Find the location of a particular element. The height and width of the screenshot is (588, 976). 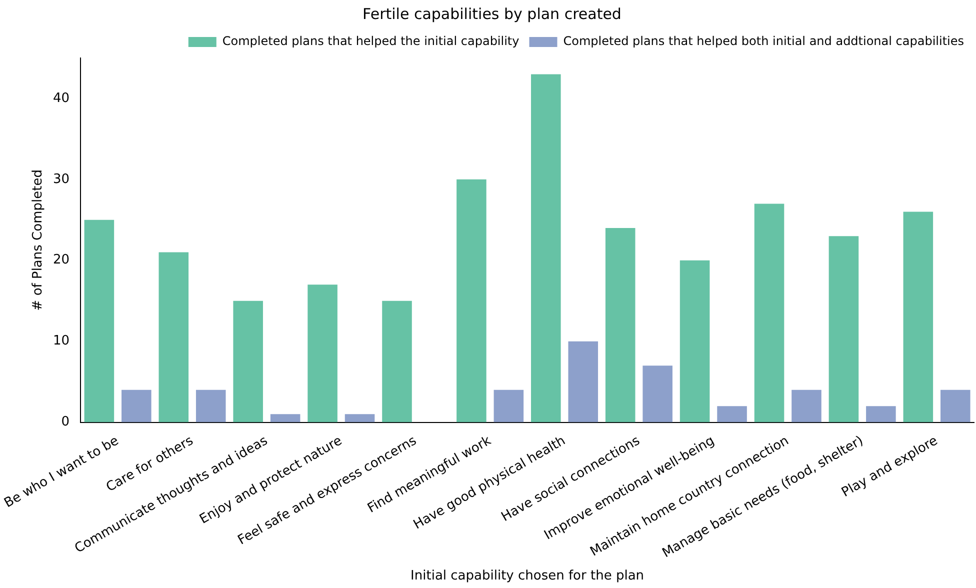

chart-title: Fertile capabilities by plan created is located at coordinates (492, 13).